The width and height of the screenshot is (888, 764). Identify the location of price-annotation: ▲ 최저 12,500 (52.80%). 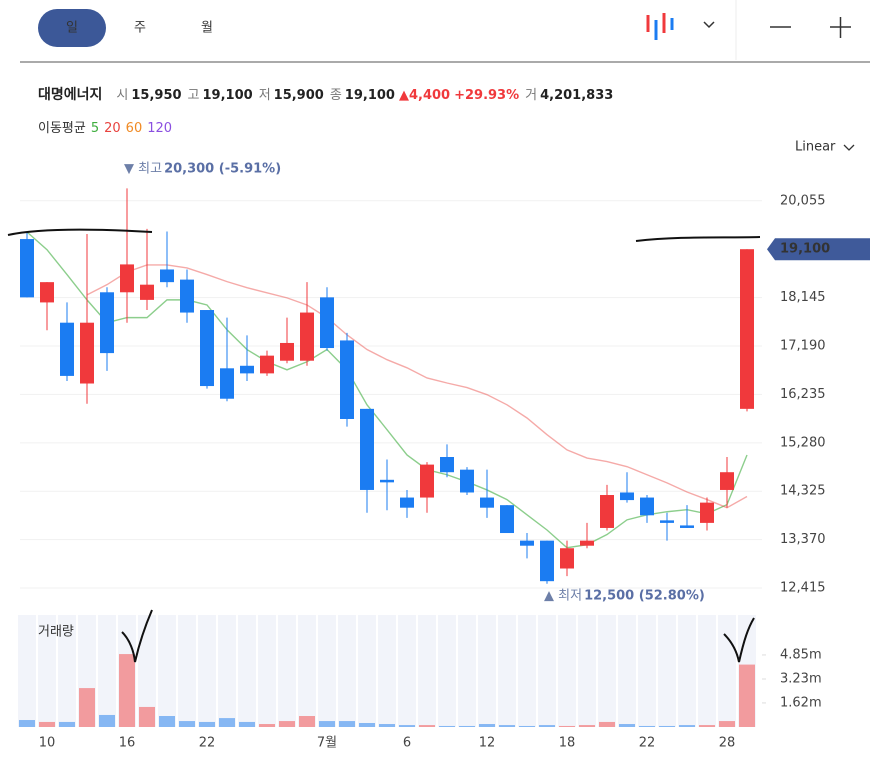
(624, 595).